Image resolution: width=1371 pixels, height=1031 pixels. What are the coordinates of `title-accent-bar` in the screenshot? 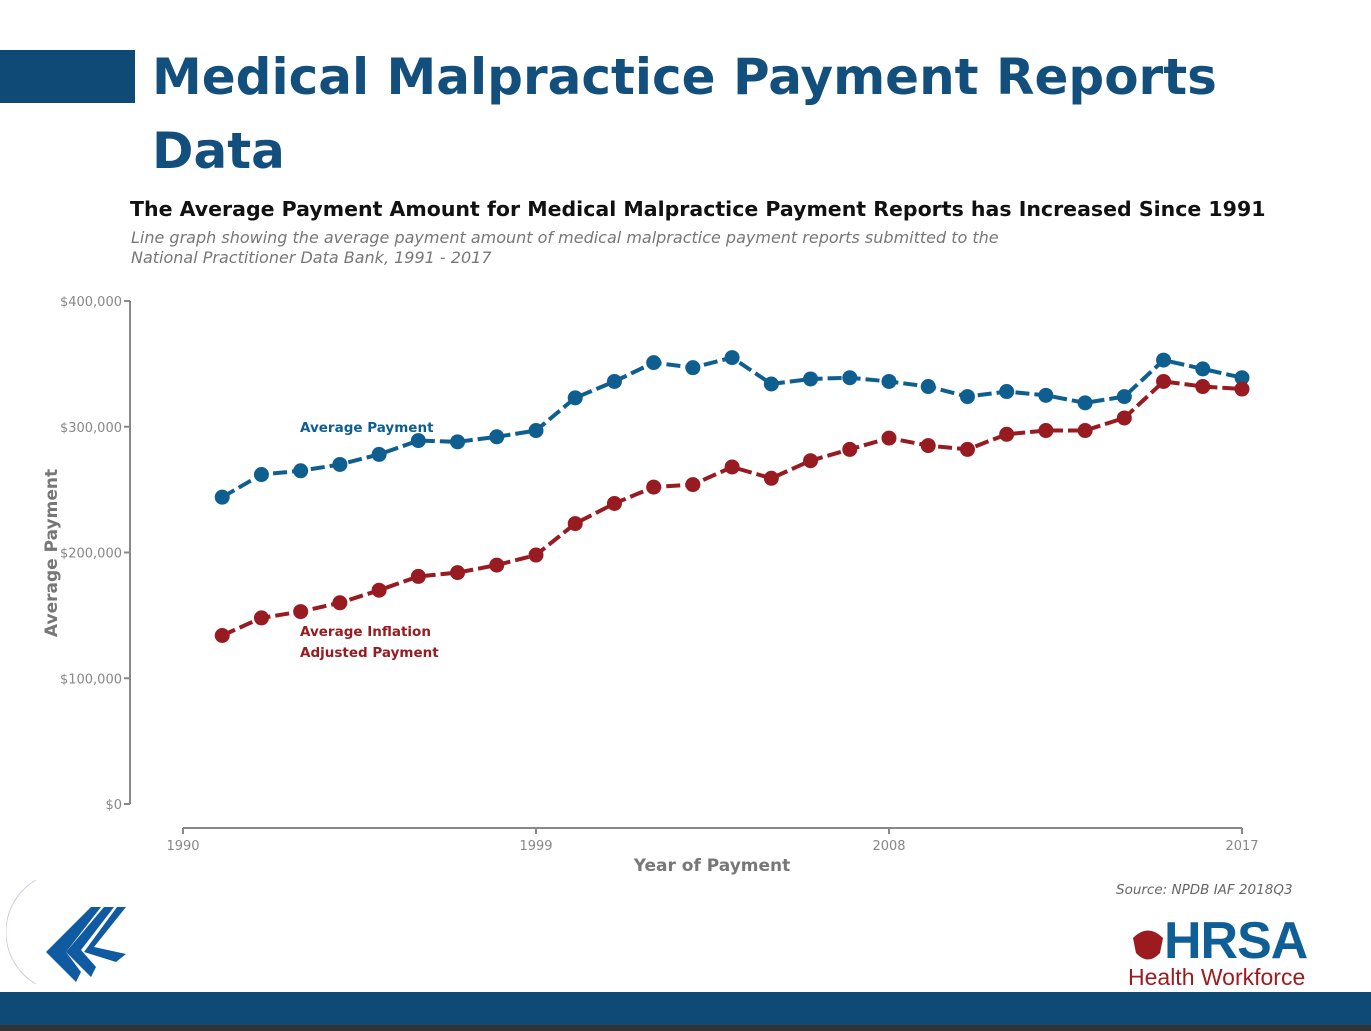 It's located at (67, 76).